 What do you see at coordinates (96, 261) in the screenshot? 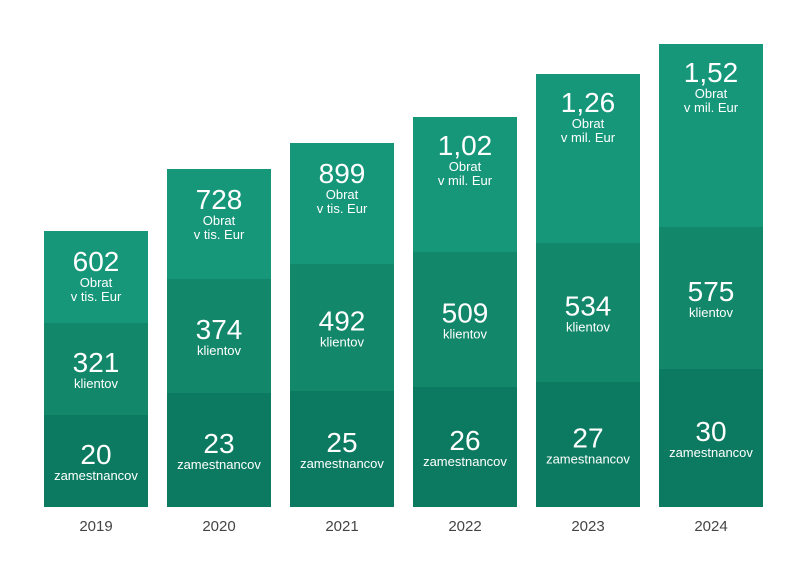
I see `value-label-turnover-2019: 602` at bounding box center [96, 261].